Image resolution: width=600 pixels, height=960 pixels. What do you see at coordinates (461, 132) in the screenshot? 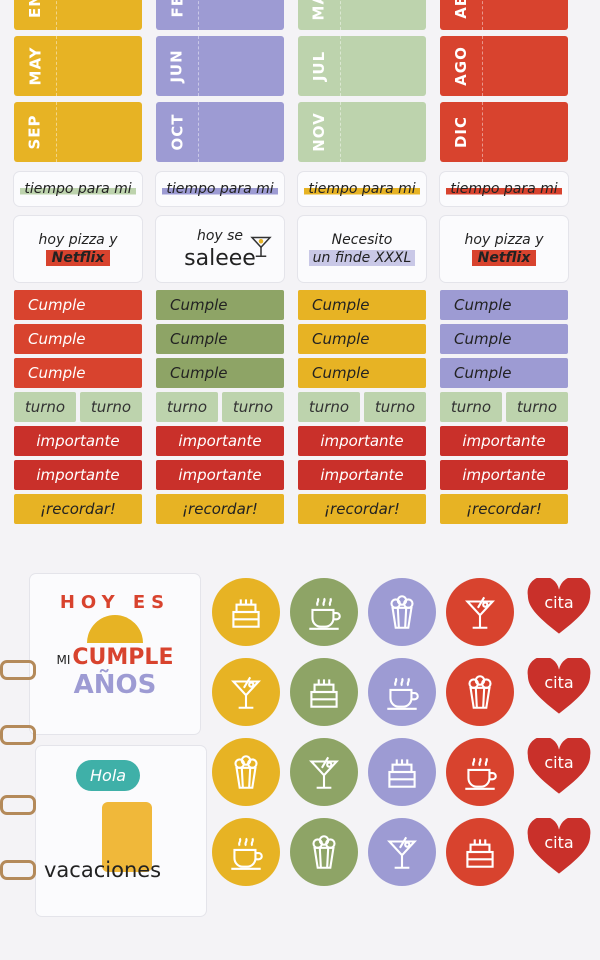
I see `month-label: DIC` at bounding box center [461, 132].